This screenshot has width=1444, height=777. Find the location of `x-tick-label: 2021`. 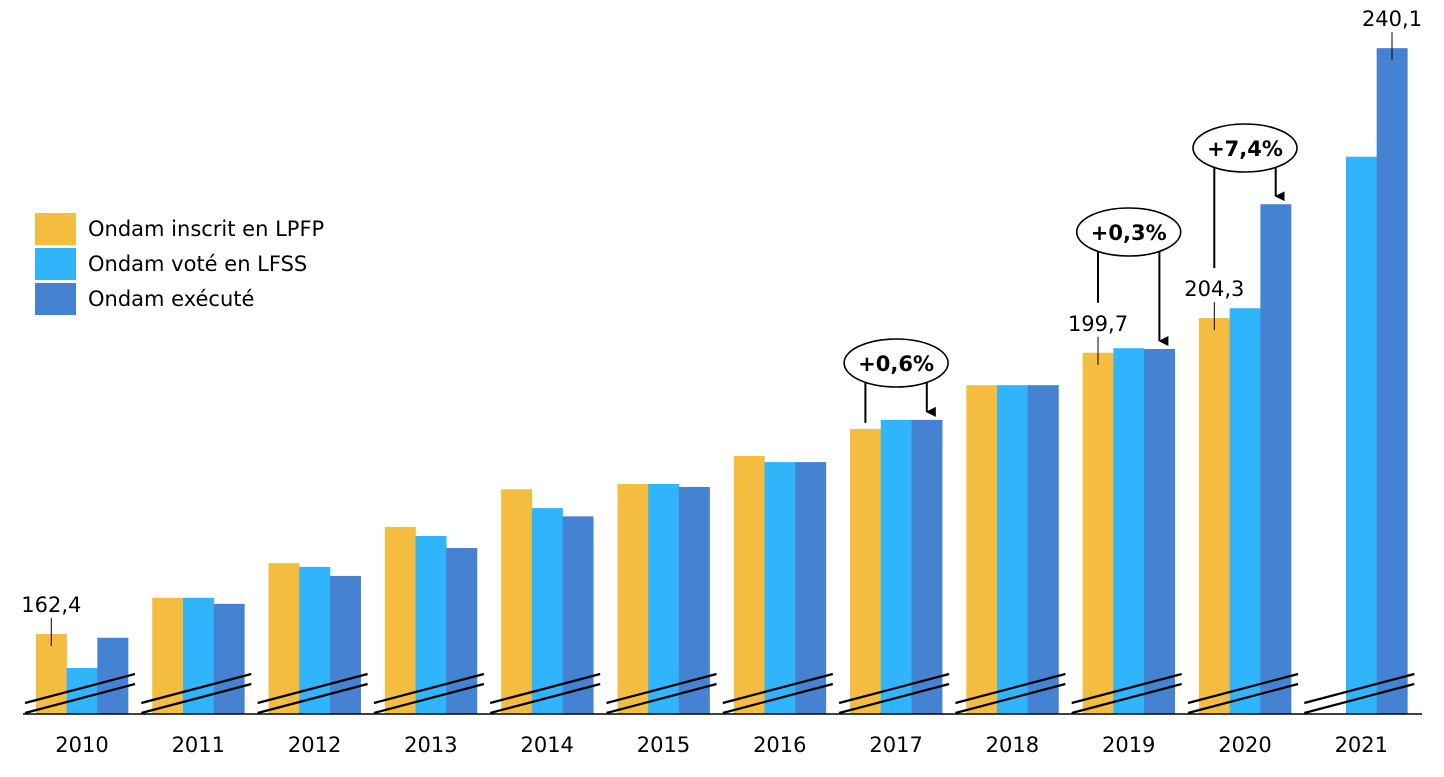

x-tick-label: 2021 is located at coordinates (1361, 745).